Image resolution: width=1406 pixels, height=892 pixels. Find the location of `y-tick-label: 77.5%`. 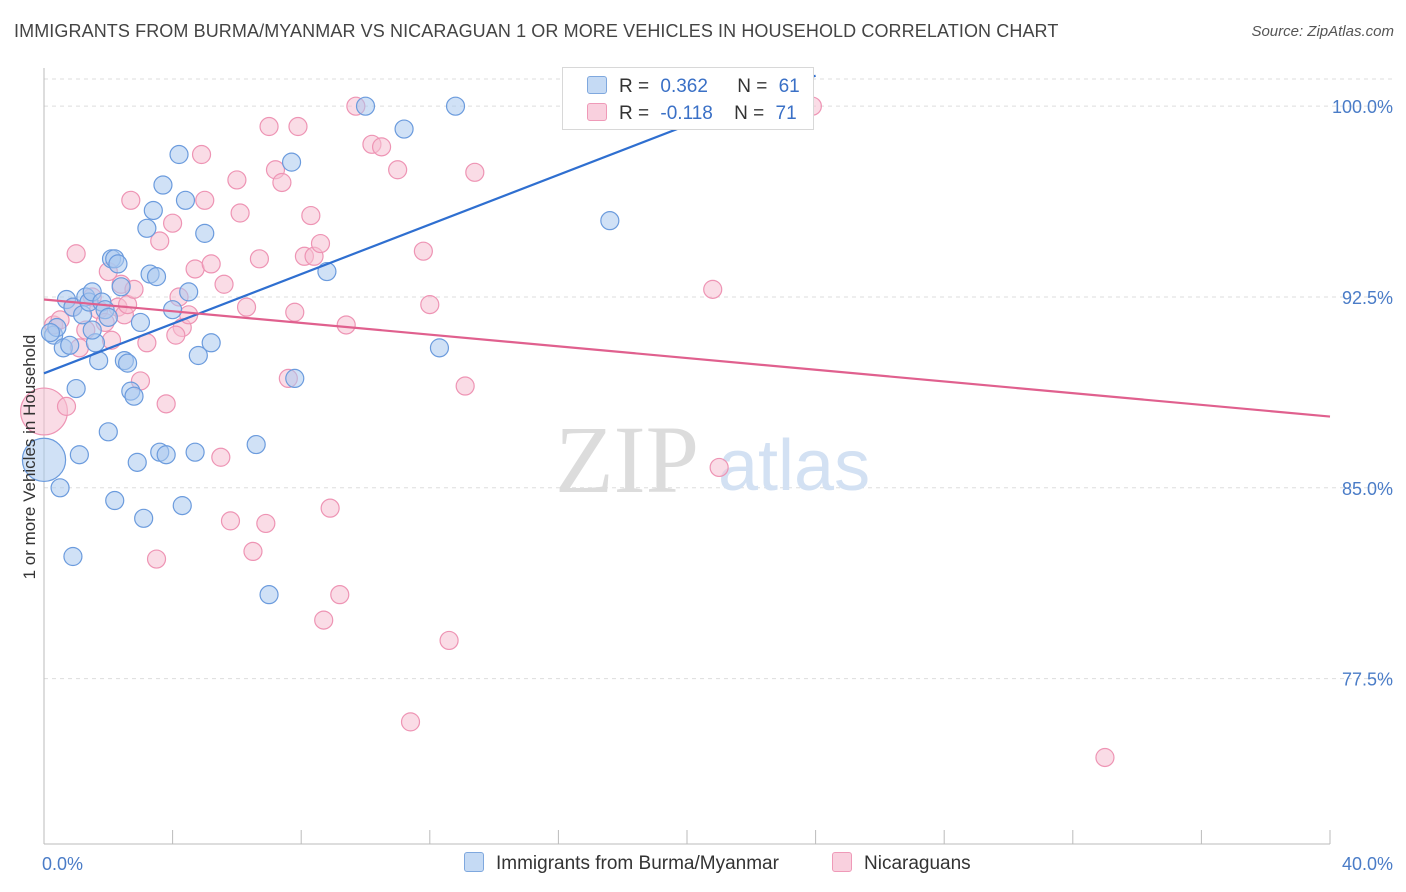

y-tick-label: 77.5% is located at coordinates (1367, 680).